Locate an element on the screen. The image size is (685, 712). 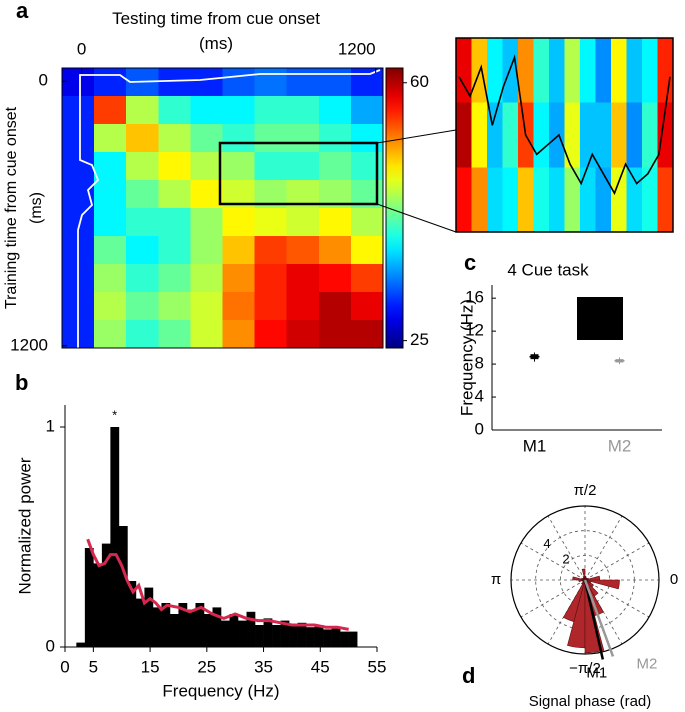
x-axis-label: Signal phase (rad) is located at coordinates (590, 701).